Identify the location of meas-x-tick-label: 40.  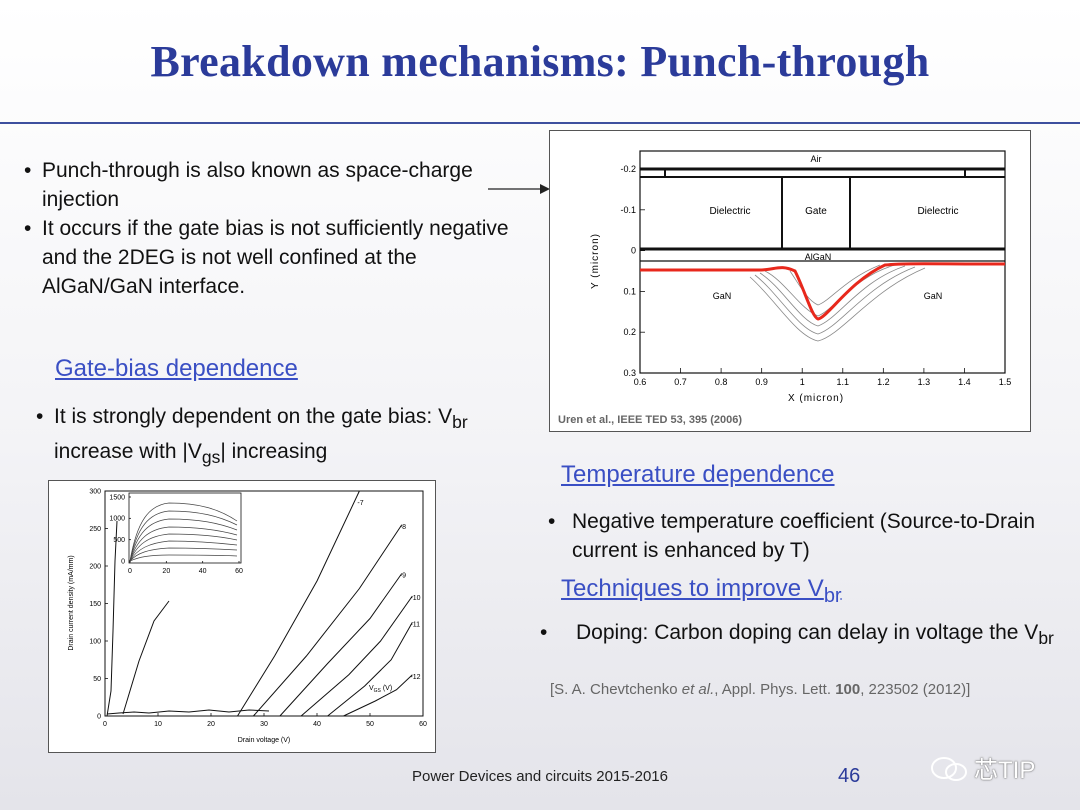
(317, 724).